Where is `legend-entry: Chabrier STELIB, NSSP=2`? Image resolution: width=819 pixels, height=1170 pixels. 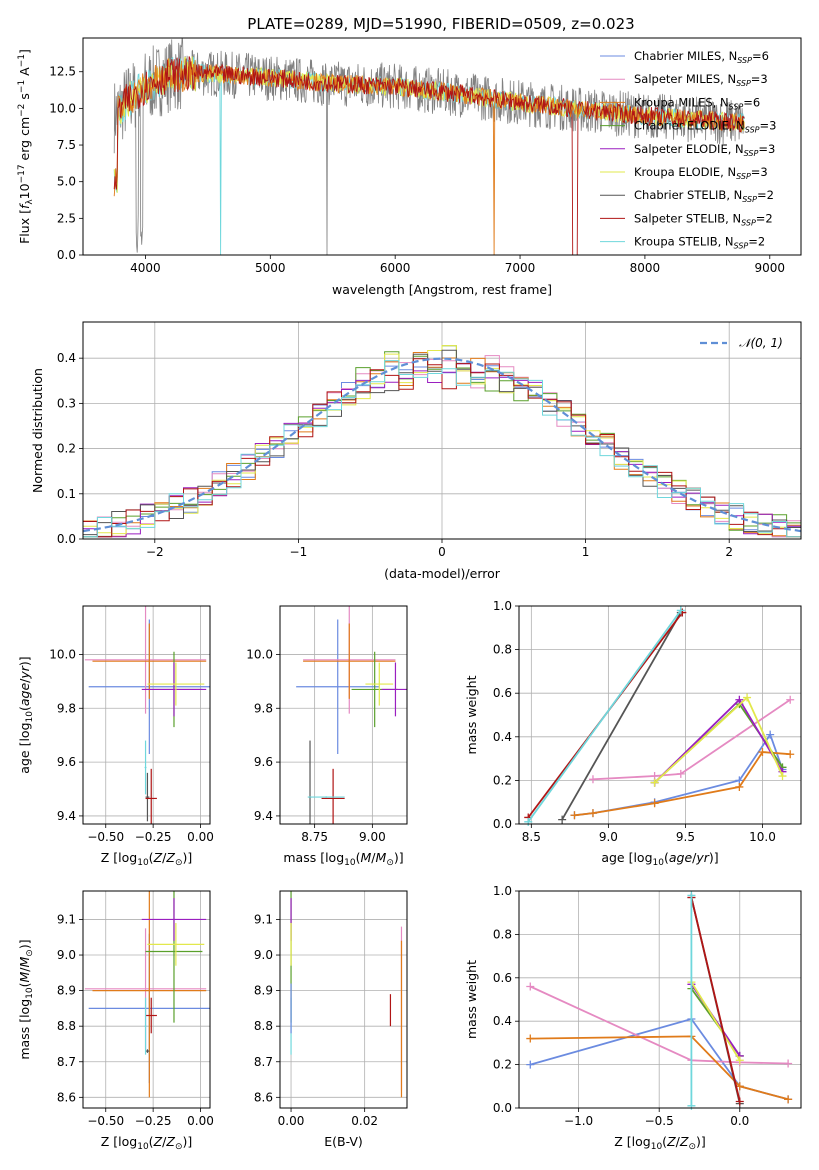 legend-entry: Chabrier STELIB, NSSP=2 is located at coordinates (704, 196).